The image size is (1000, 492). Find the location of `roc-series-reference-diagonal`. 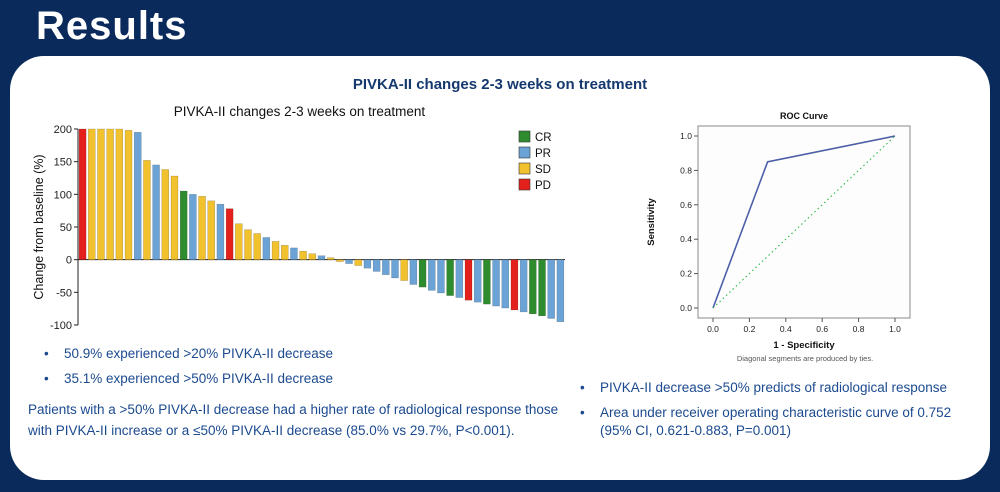

roc-series-reference-diagonal is located at coordinates (804, 222).